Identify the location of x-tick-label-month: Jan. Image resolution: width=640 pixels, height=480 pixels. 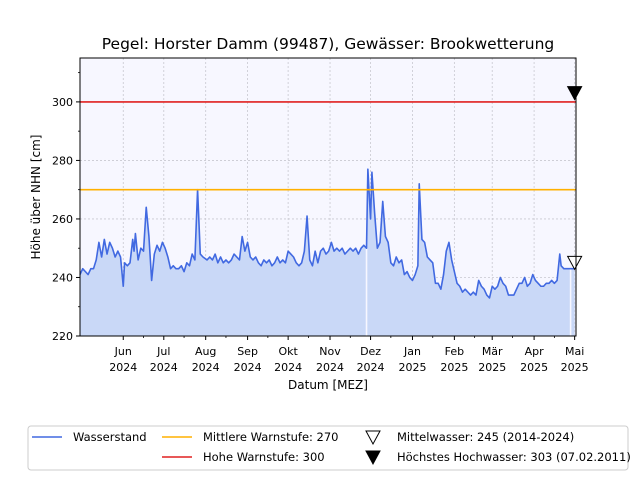
(412, 351).